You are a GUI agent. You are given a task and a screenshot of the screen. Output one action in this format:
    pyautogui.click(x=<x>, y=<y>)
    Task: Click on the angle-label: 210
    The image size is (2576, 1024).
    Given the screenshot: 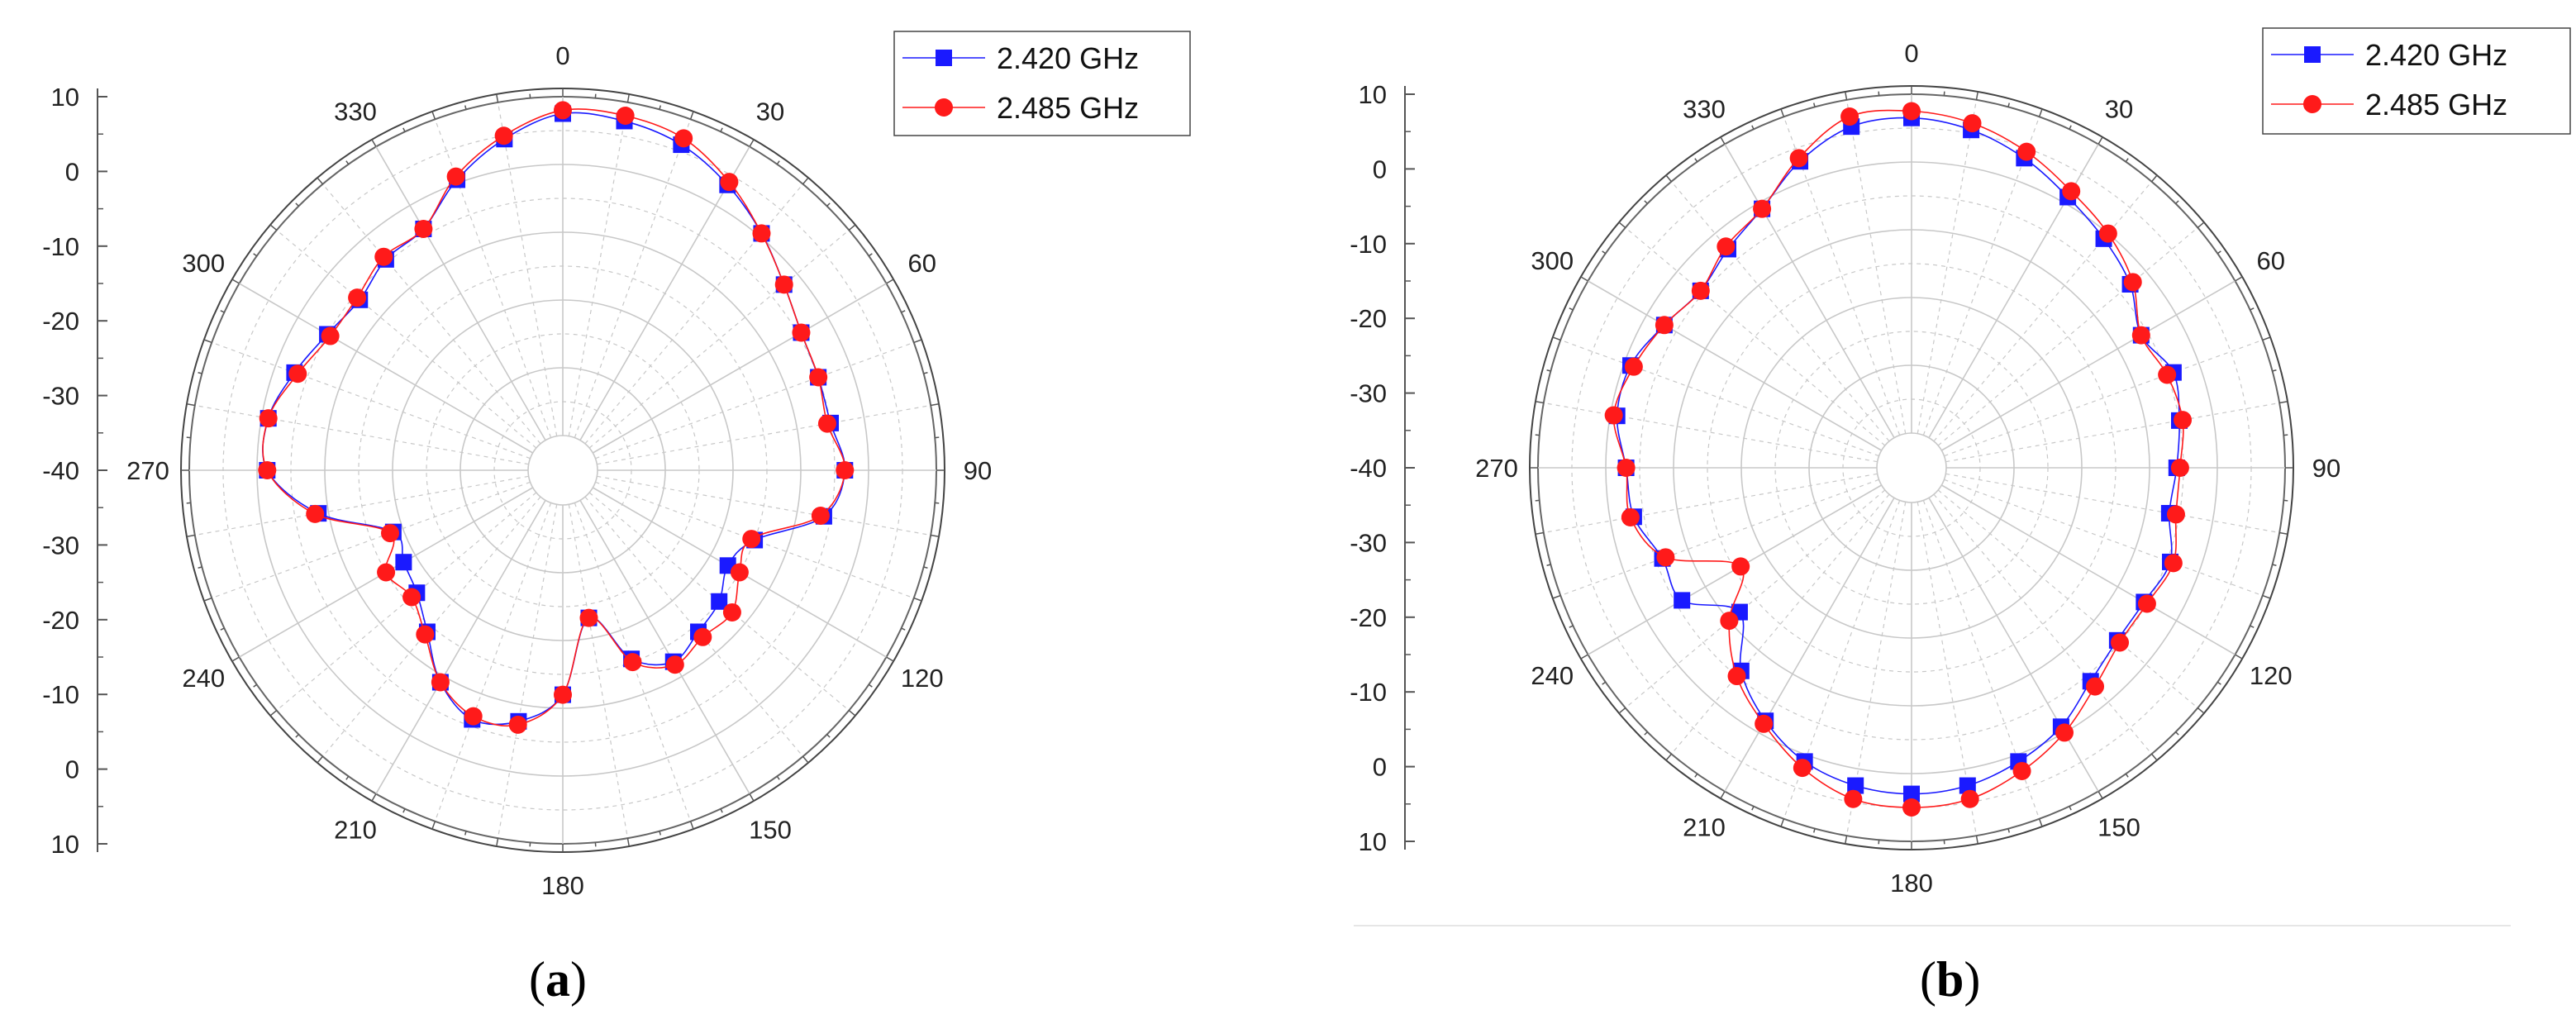 What is the action you would take?
    pyautogui.click(x=356, y=830)
    